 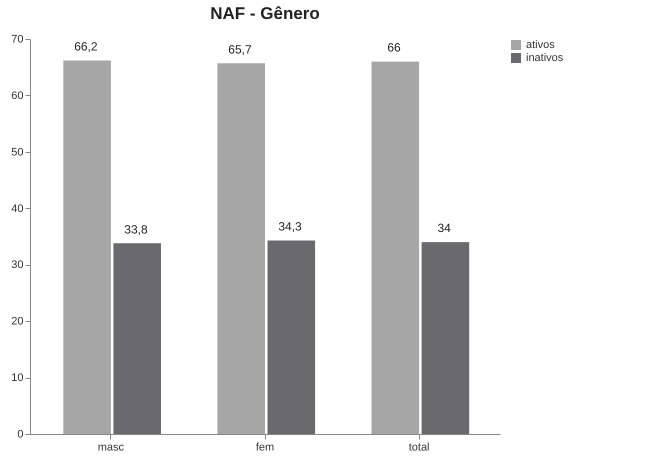 I want to click on y-tick-label: 20, so click(x=17, y=322).